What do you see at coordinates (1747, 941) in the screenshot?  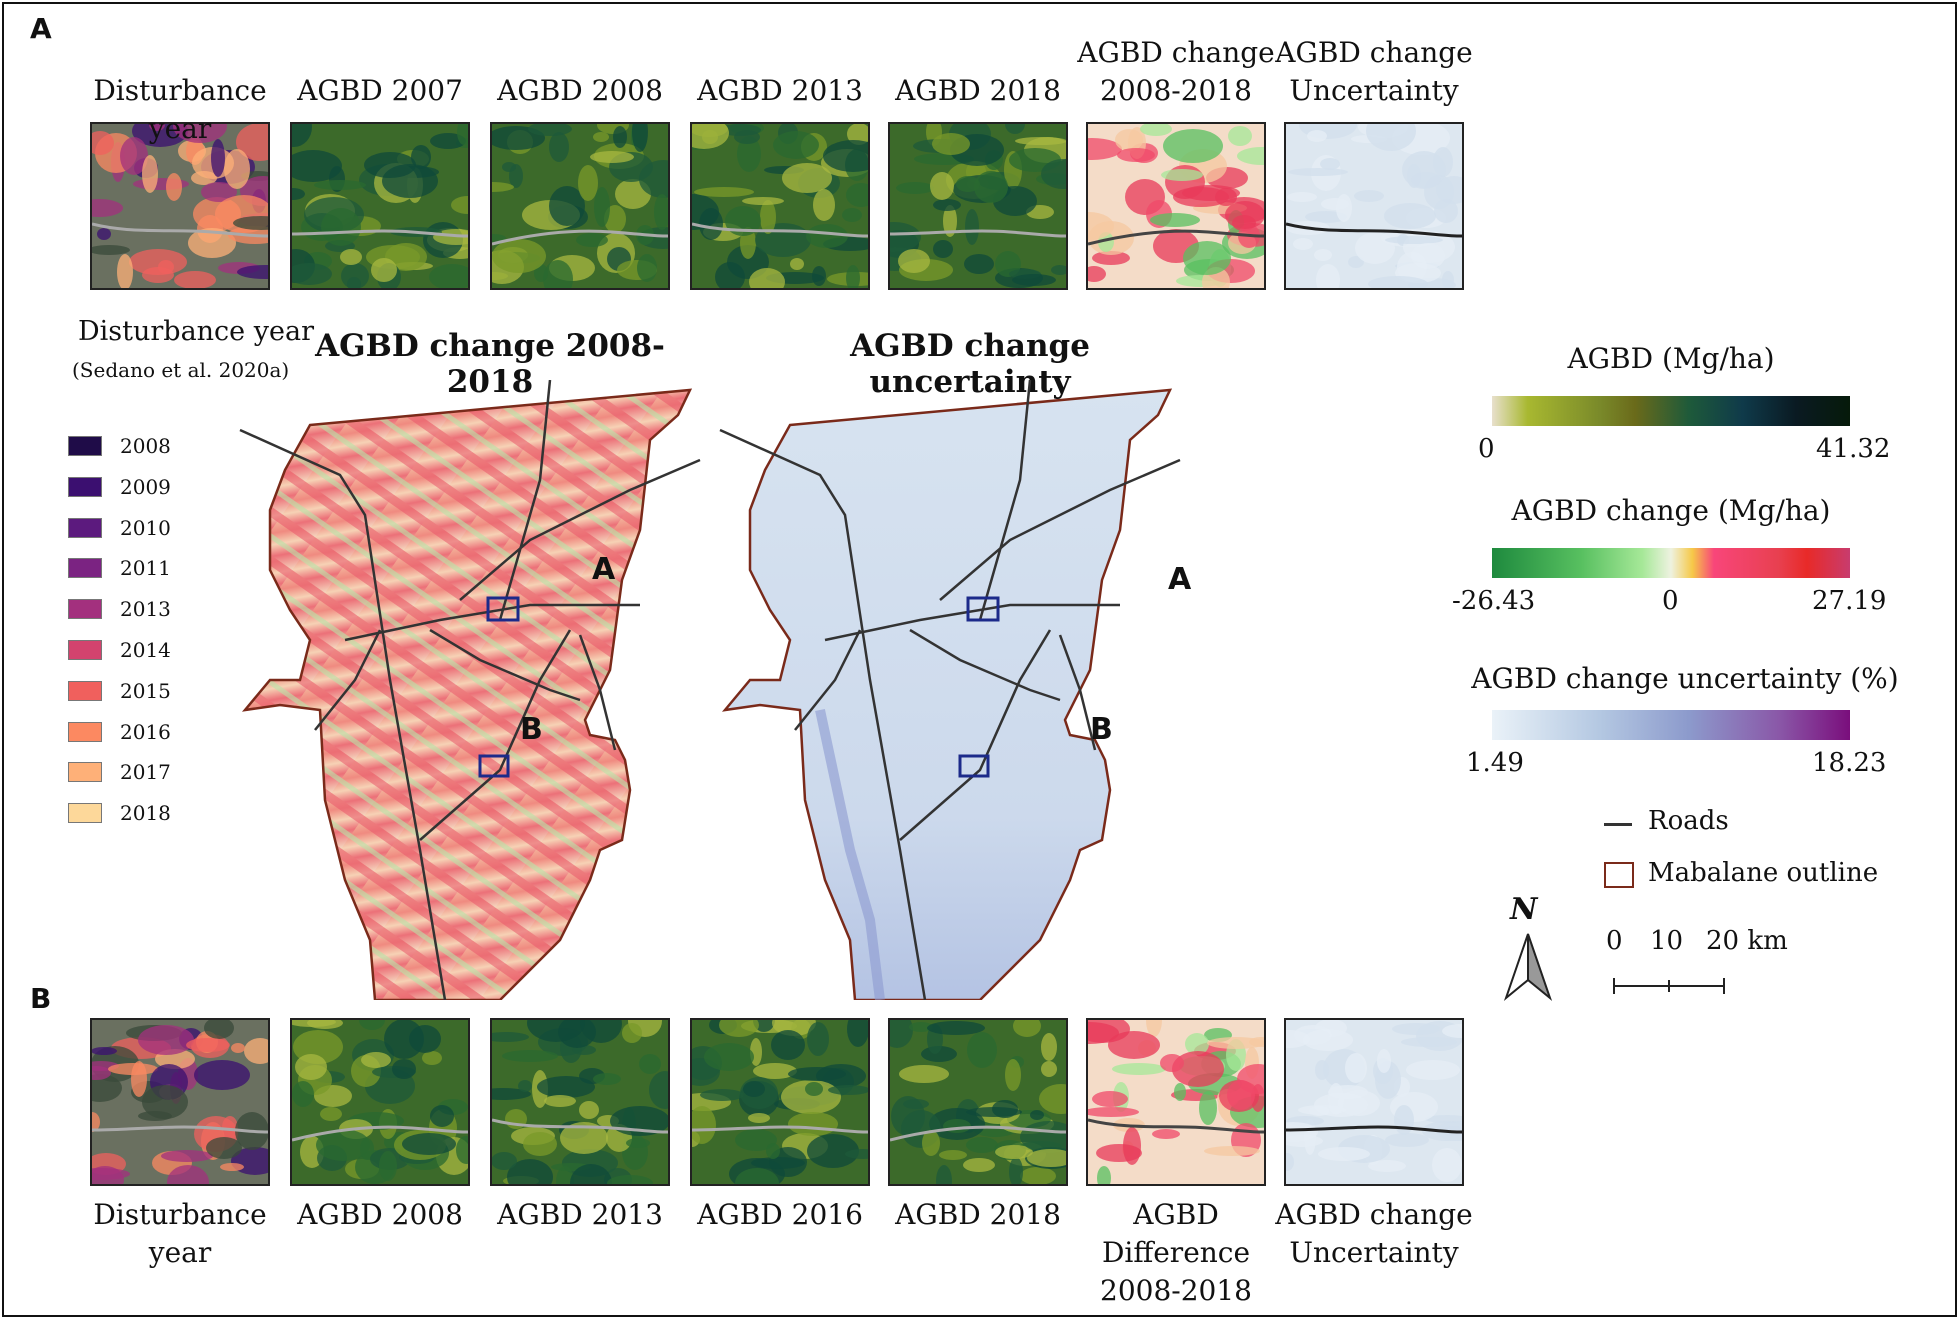 I see `scale-tick-20: 20 km` at bounding box center [1747, 941].